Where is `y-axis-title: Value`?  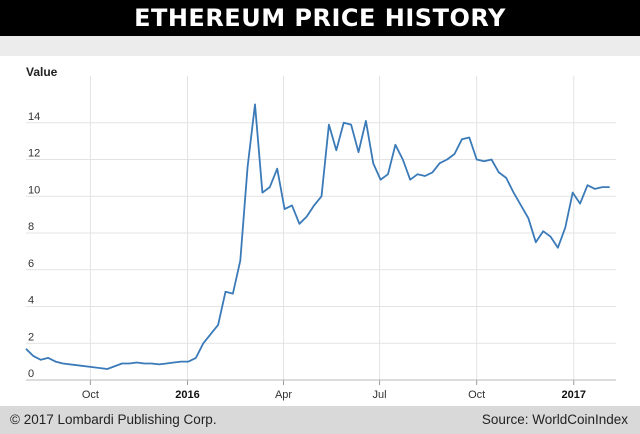
y-axis-title: Value is located at coordinates (42, 72).